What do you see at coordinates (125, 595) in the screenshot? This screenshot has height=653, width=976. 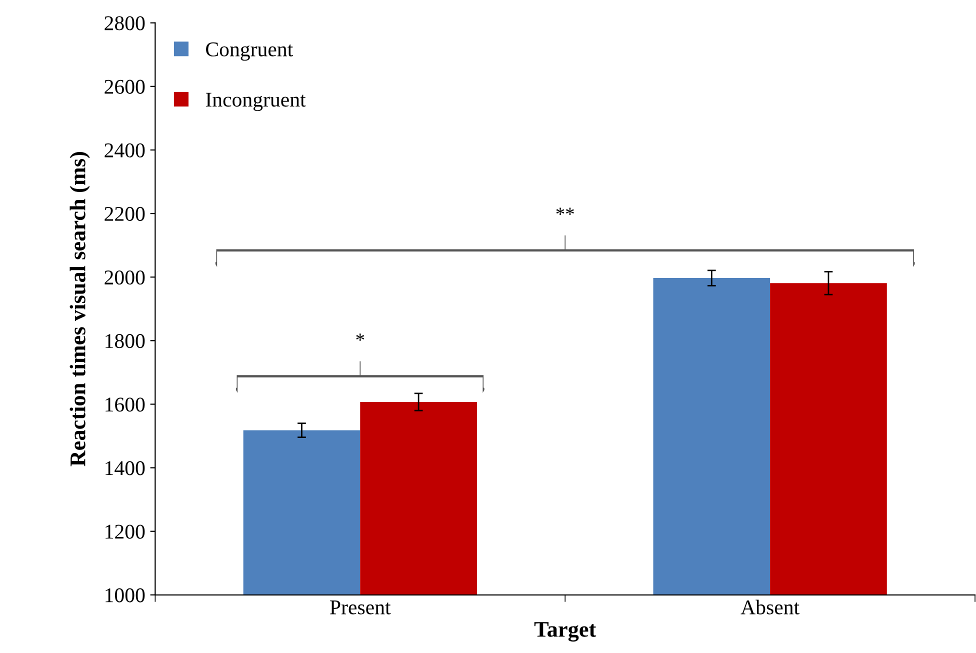 I see `y-tick-label: 1000` at bounding box center [125, 595].